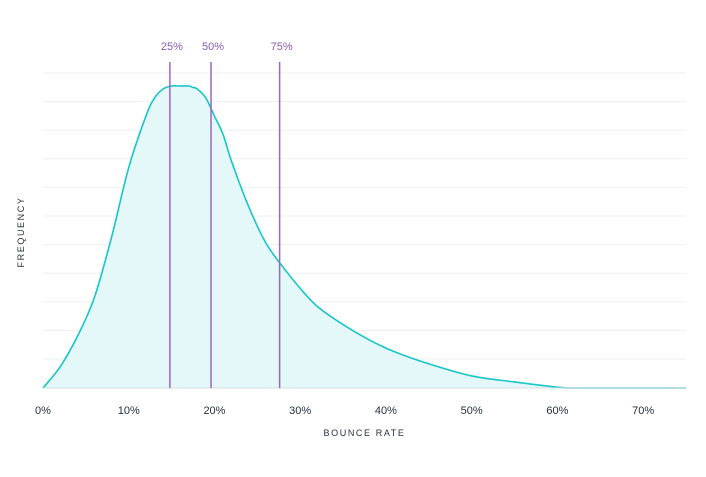 This screenshot has width=706, height=477. Describe the element at coordinates (300, 411) in the screenshot. I see `x-tick-label: 30%` at that location.